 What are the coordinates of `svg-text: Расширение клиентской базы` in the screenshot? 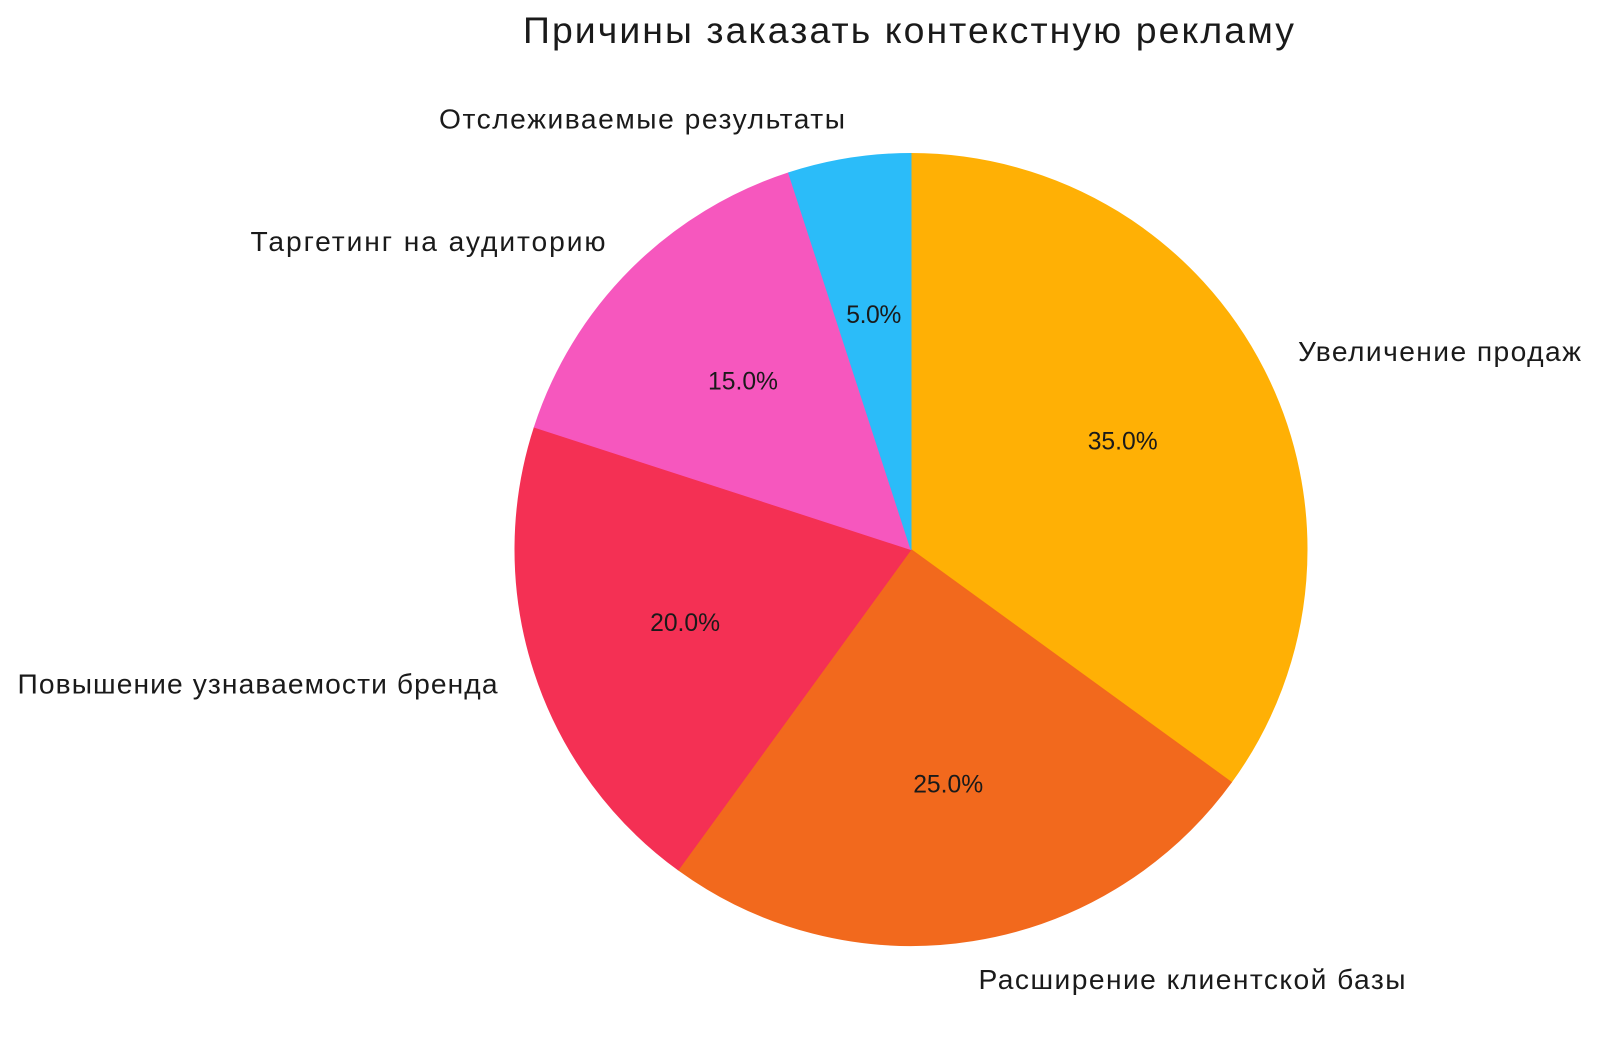 It's located at (1192, 979).